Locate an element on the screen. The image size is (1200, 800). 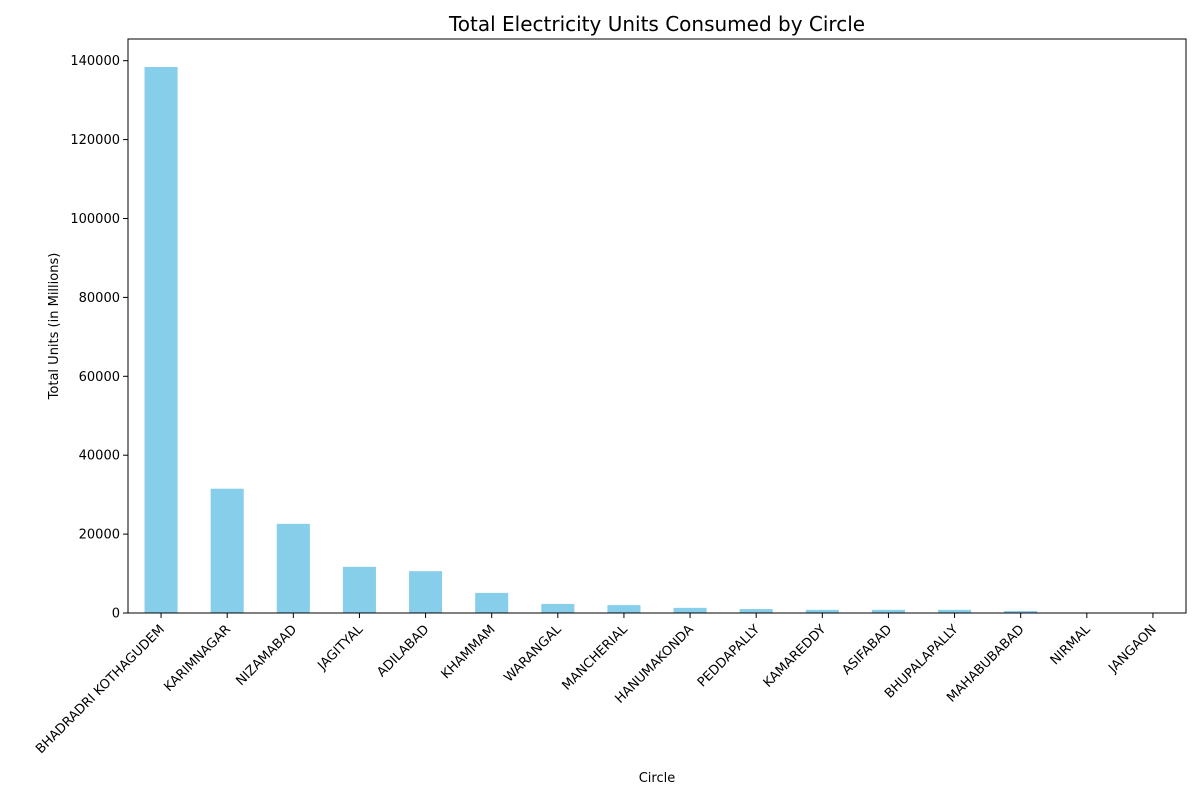
y-tick-label: 120000 is located at coordinates (95, 140).